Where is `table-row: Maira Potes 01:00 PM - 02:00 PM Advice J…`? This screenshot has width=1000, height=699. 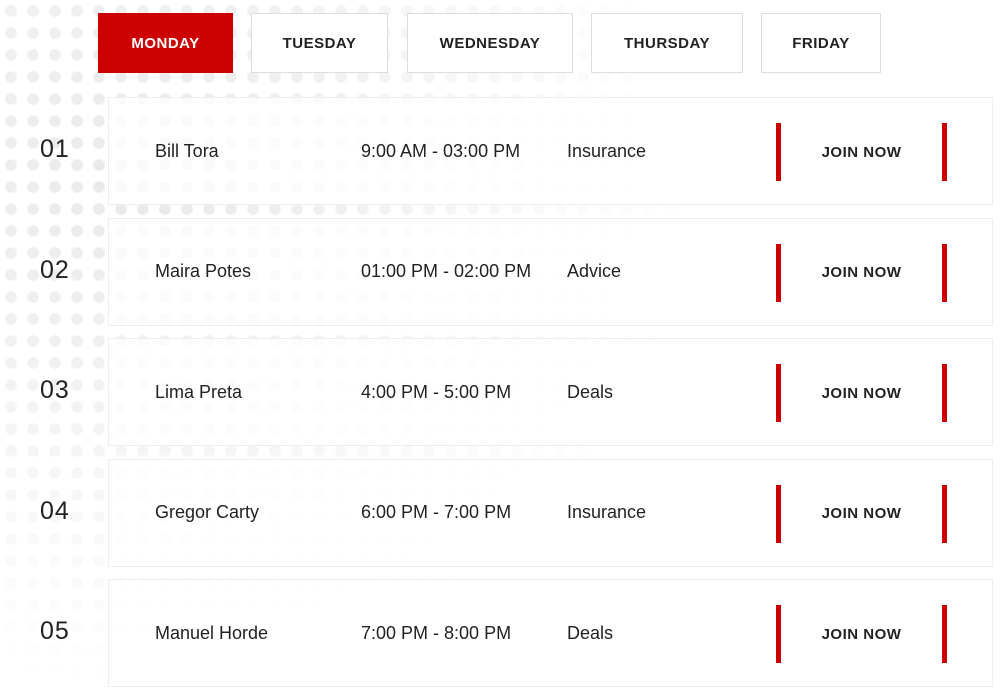
table-row: Maira Potes 01:00 PM - 02:00 PM Advice J… is located at coordinates (550, 271).